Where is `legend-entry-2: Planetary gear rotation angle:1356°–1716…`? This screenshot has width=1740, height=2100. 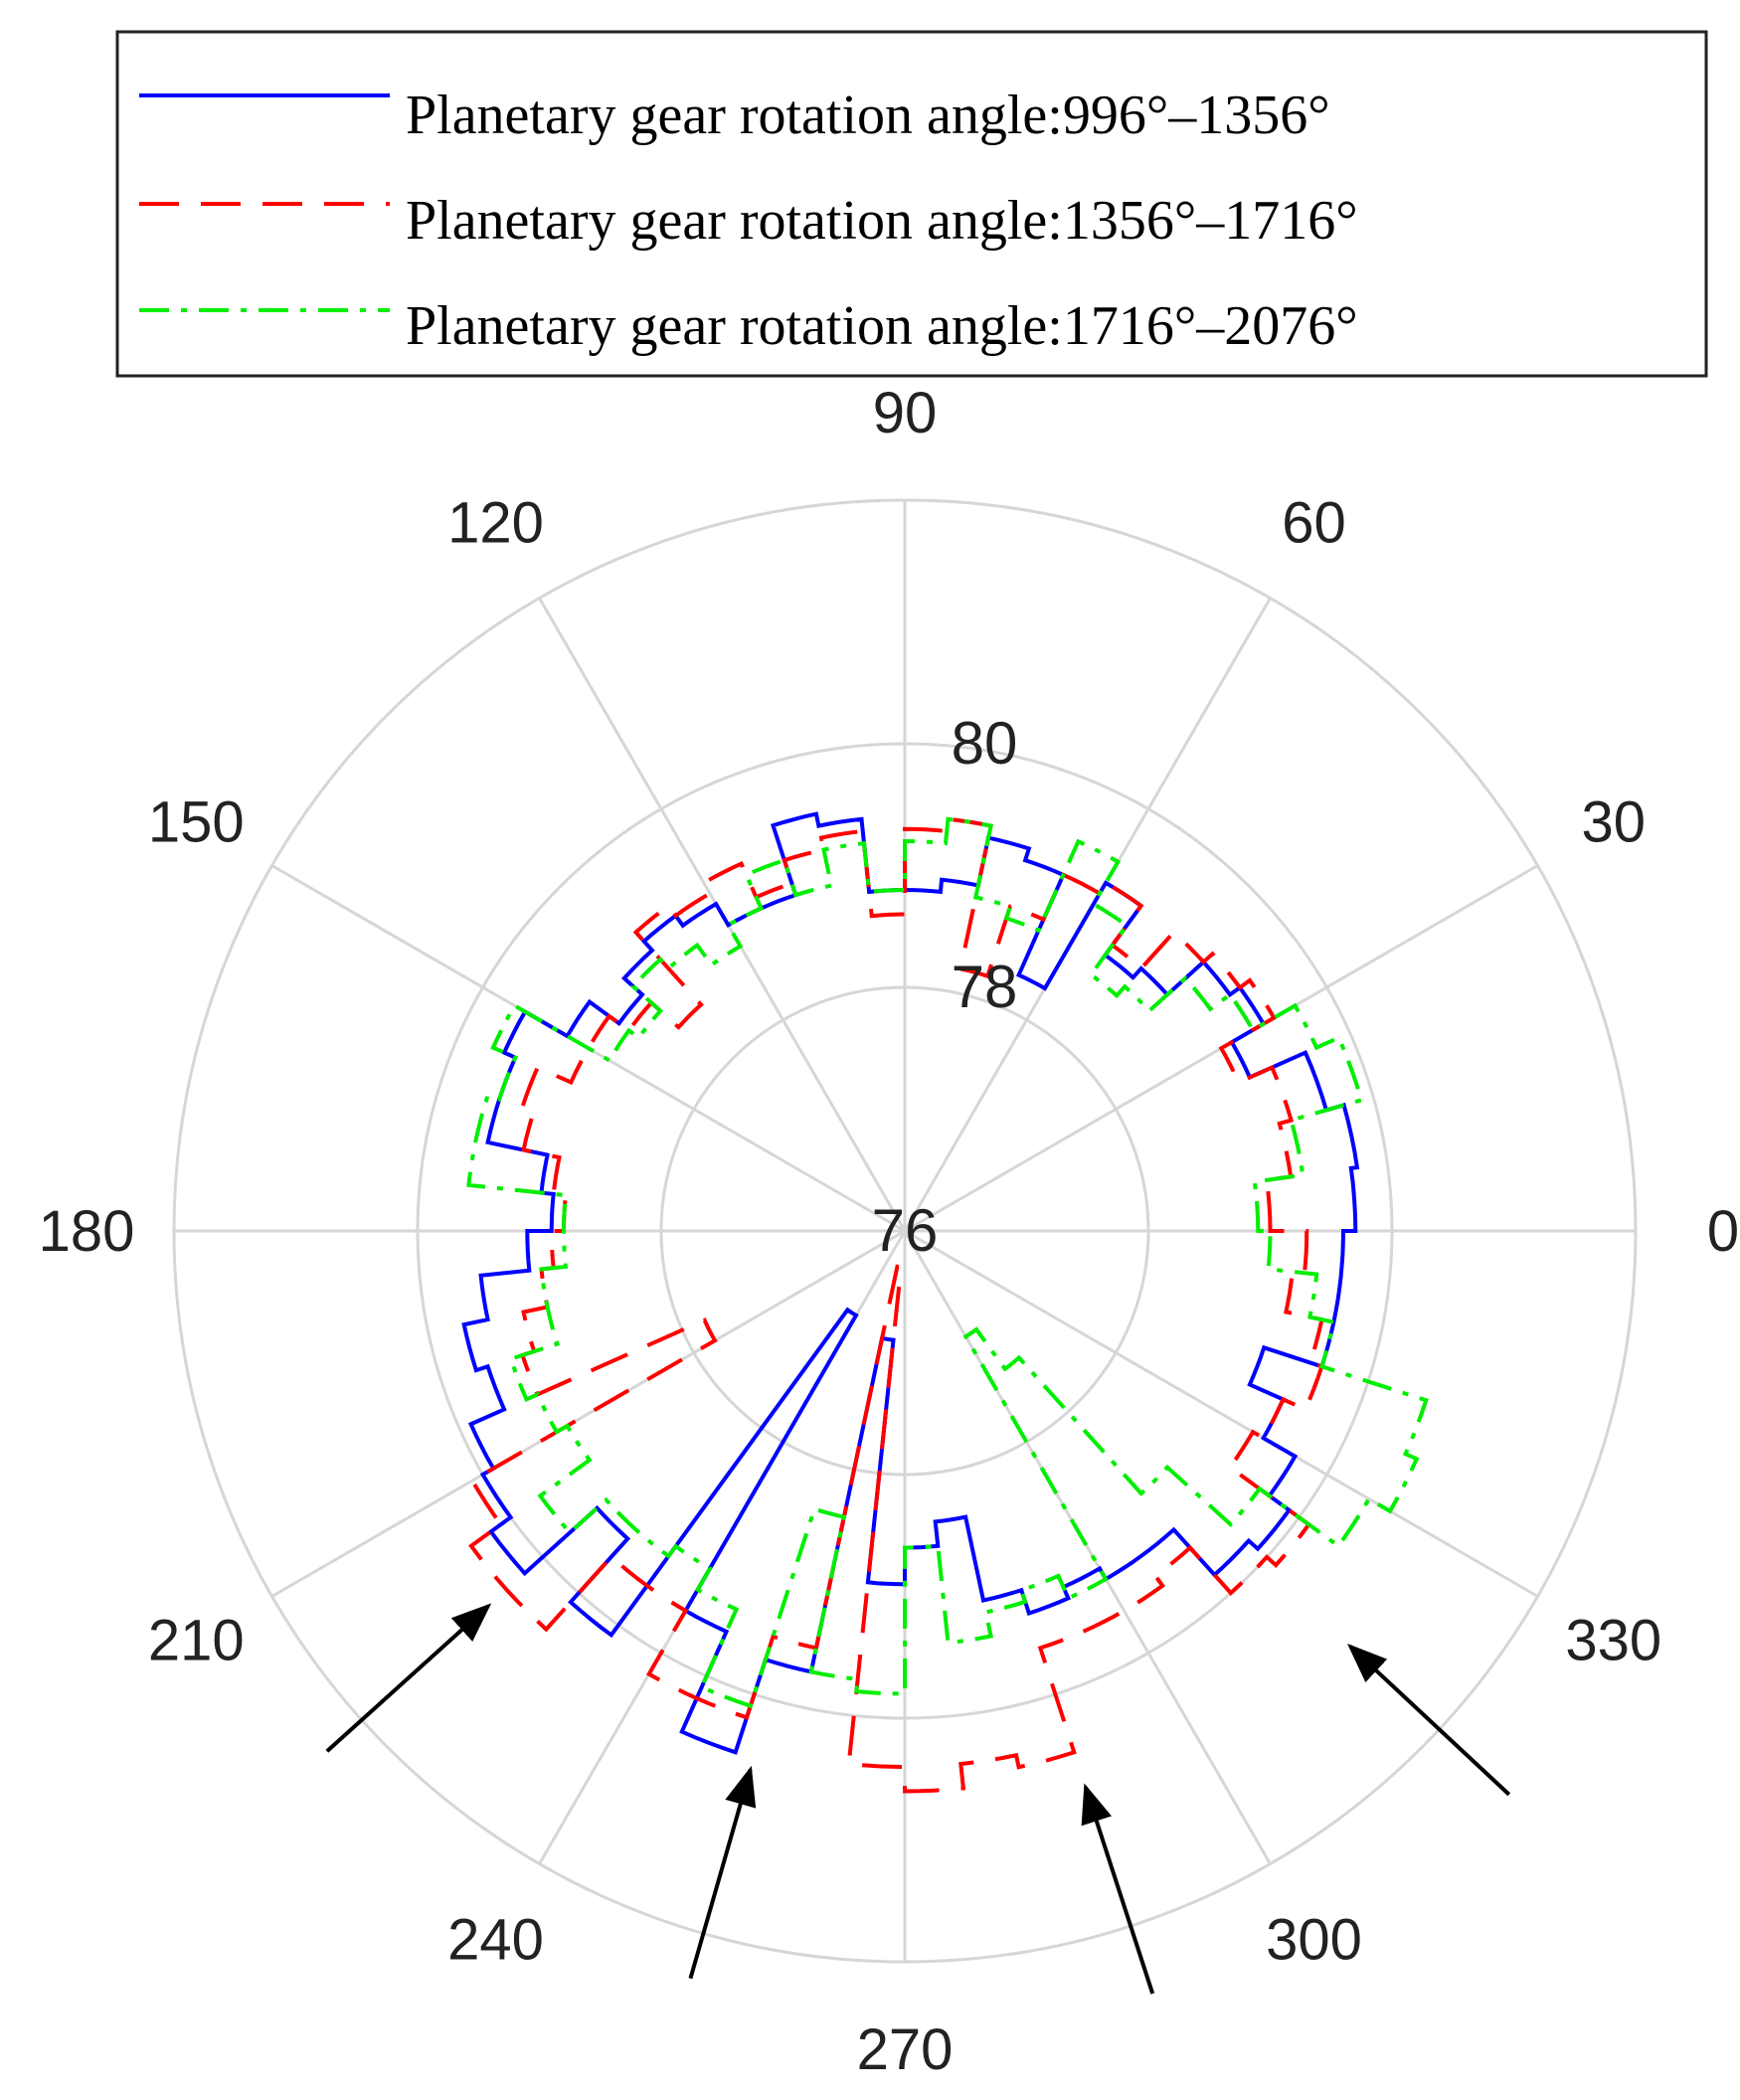 legend-entry-2: Planetary gear rotation angle:1356°–1716… is located at coordinates (882, 221).